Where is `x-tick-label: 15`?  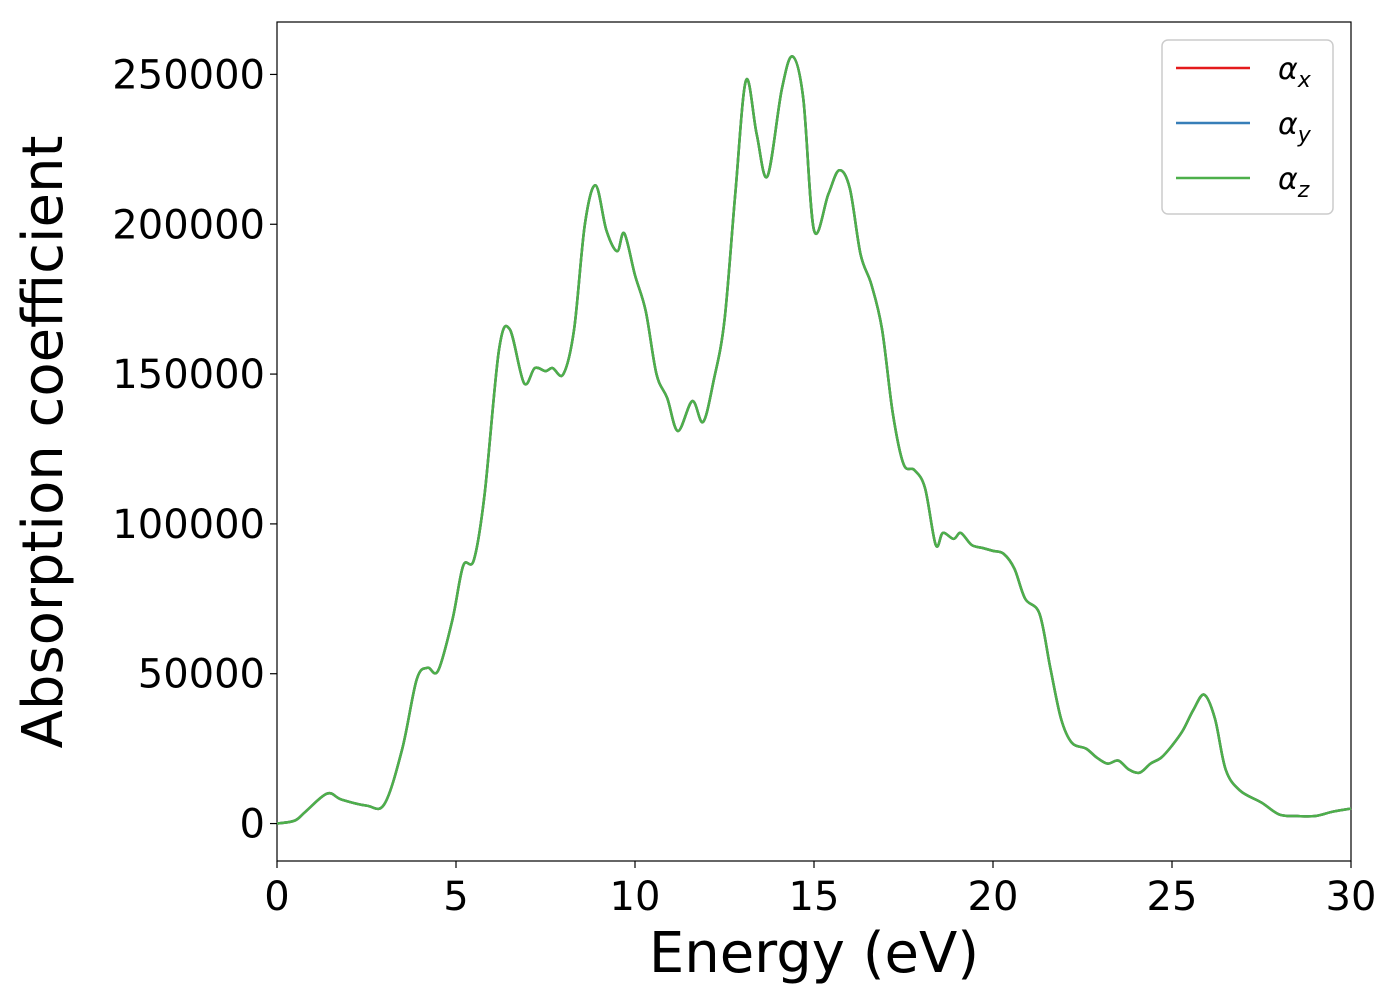
x-tick-label: 15 is located at coordinates (814, 897).